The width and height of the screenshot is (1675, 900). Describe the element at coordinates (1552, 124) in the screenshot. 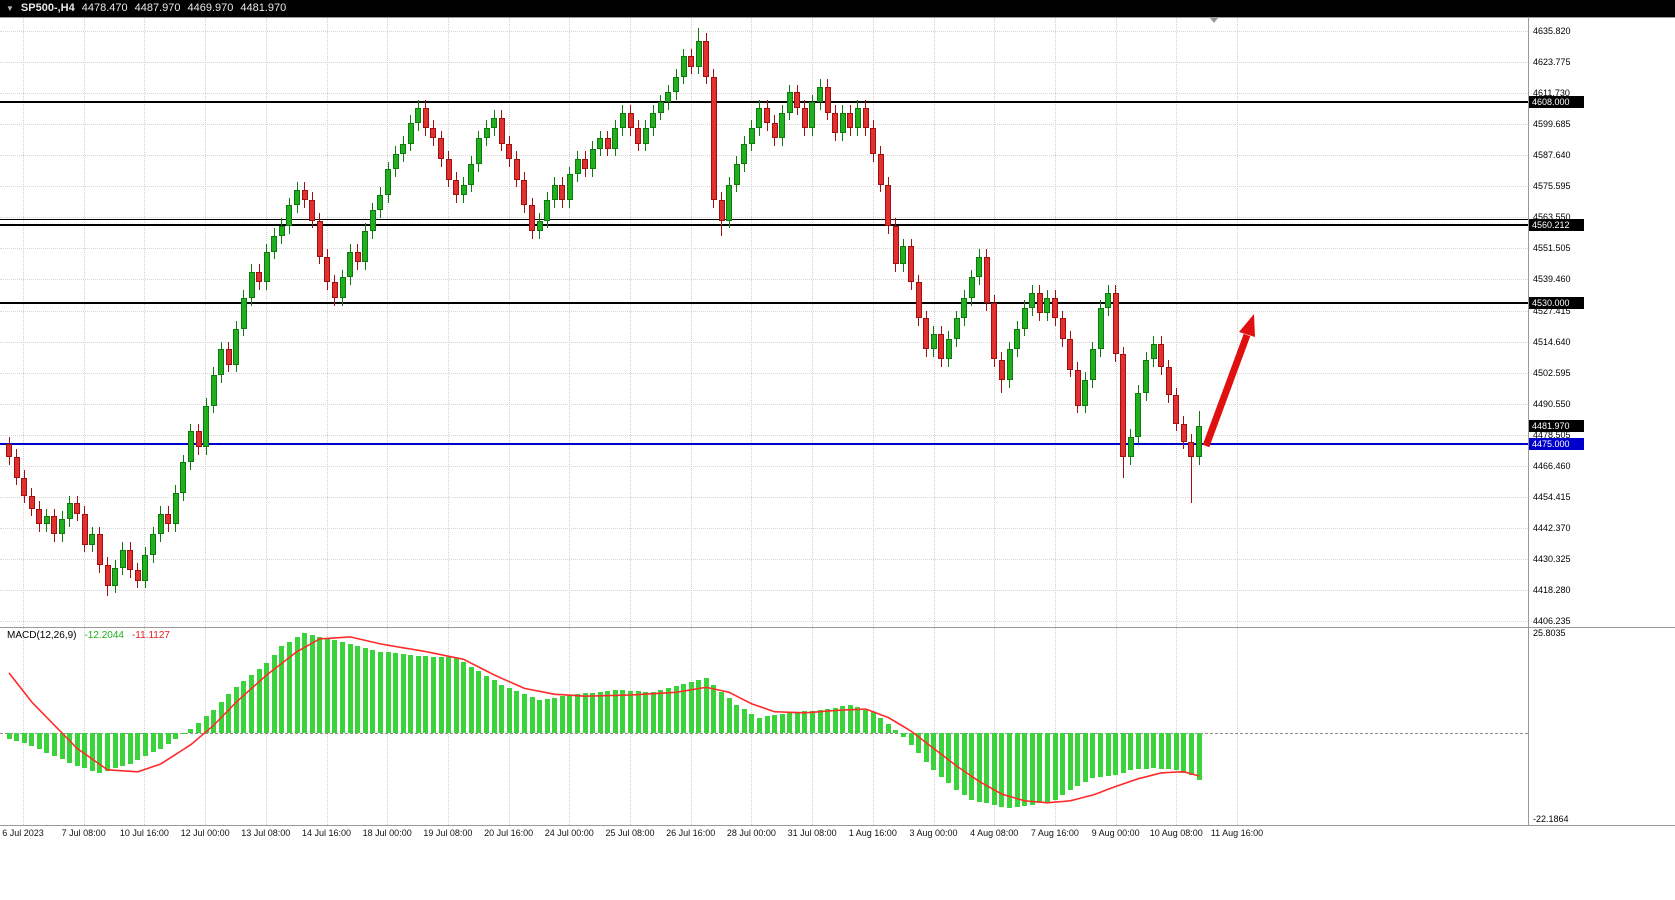

I see `price-scale-label: 4599.685` at that location.